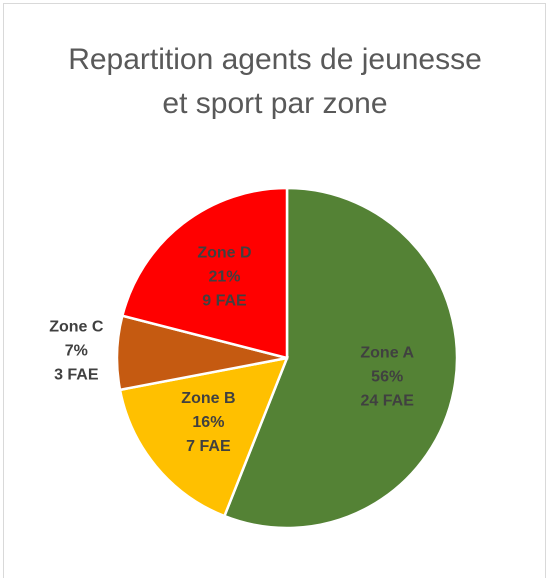 The height and width of the screenshot is (578, 549). Describe the element at coordinates (224, 301) in the screenshot. I see `slice-fae-label: 9 FAE` at that location.